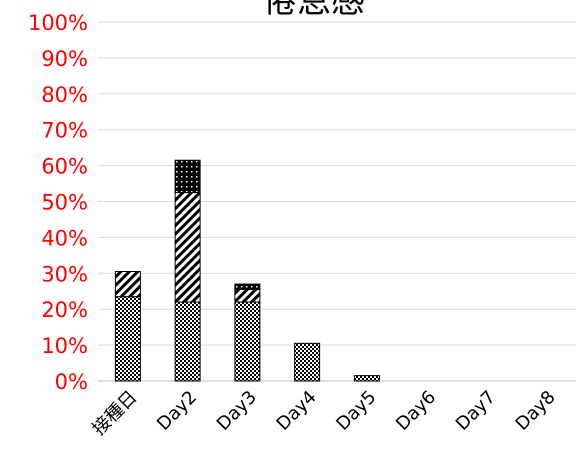 The width and height of the screenshot is (586, 463). I want to click on x-tick-label: Day3, so click(237, 411).